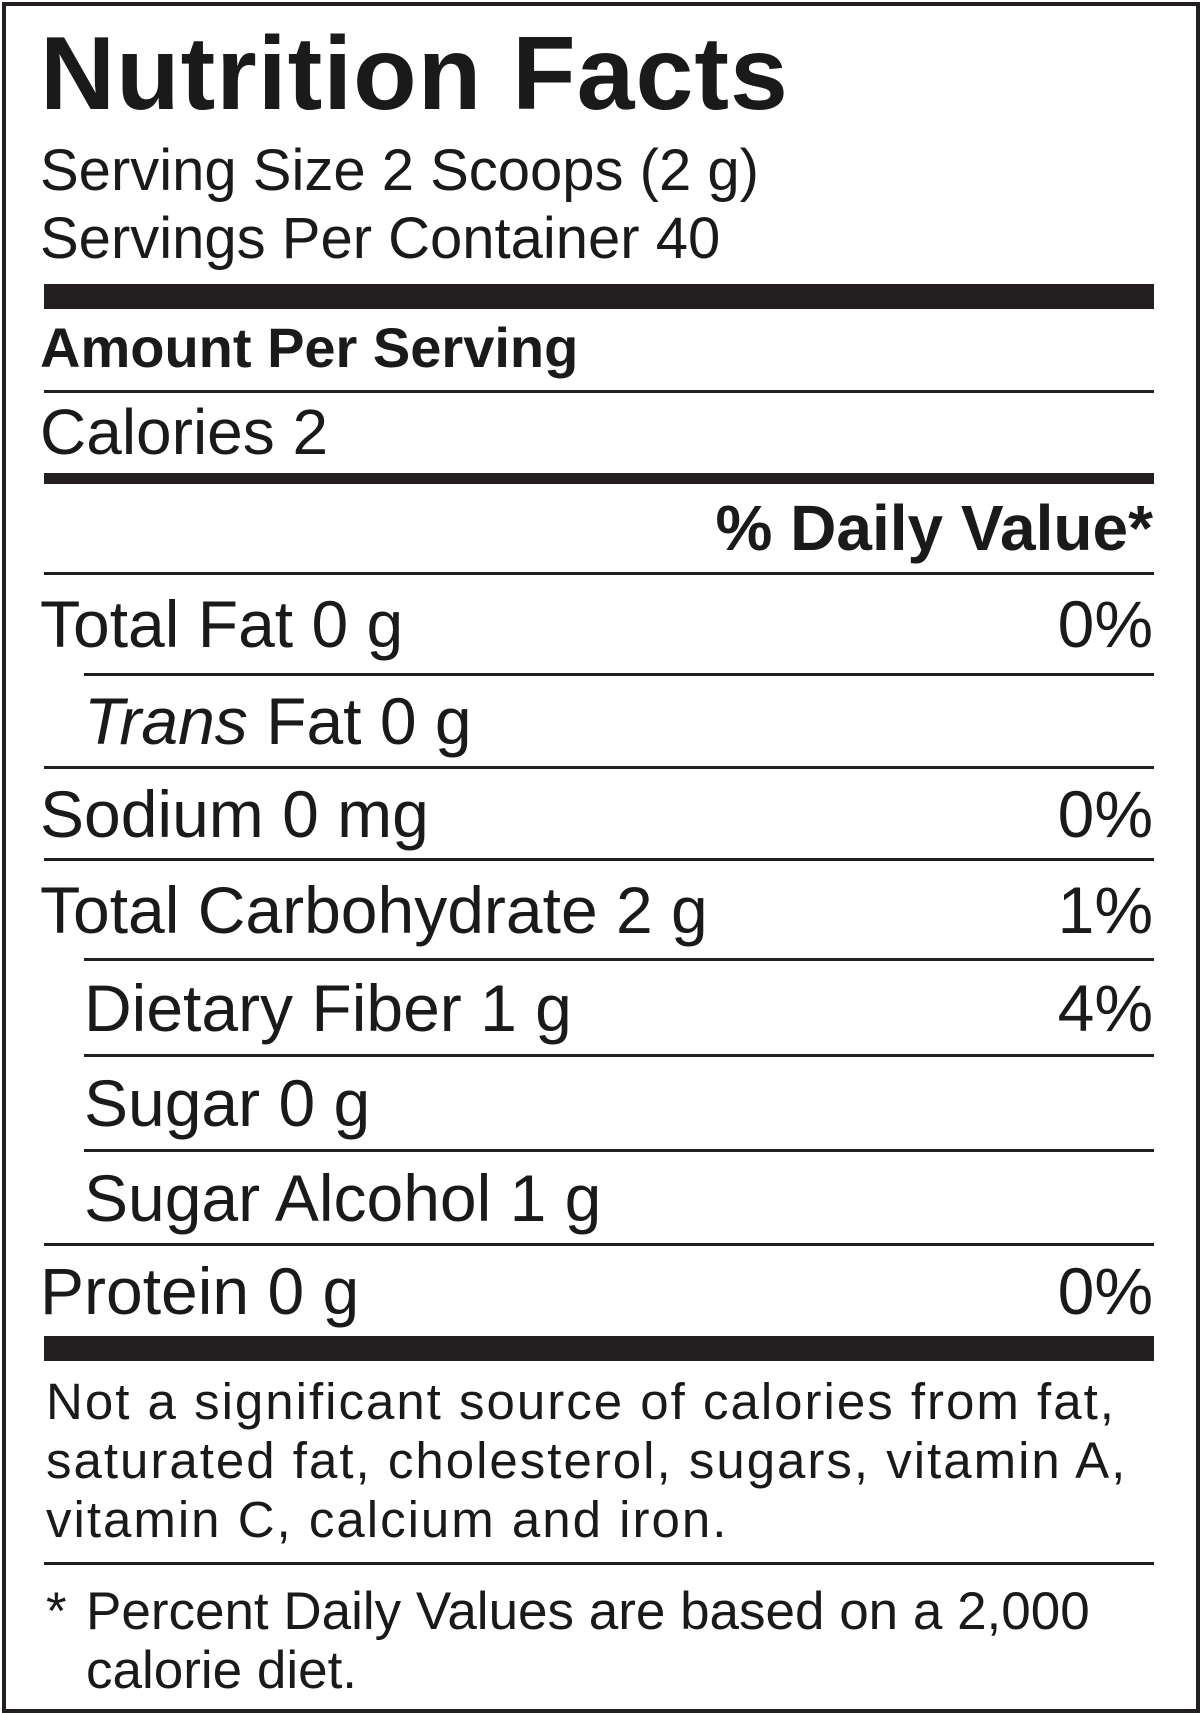 Image resolution: width=1200 pixels, height=1713 pixels. Describe the element at coordinates (380, 238) in the screenshot. I see `servings-per-container: Servings Per Container 40` at that location.